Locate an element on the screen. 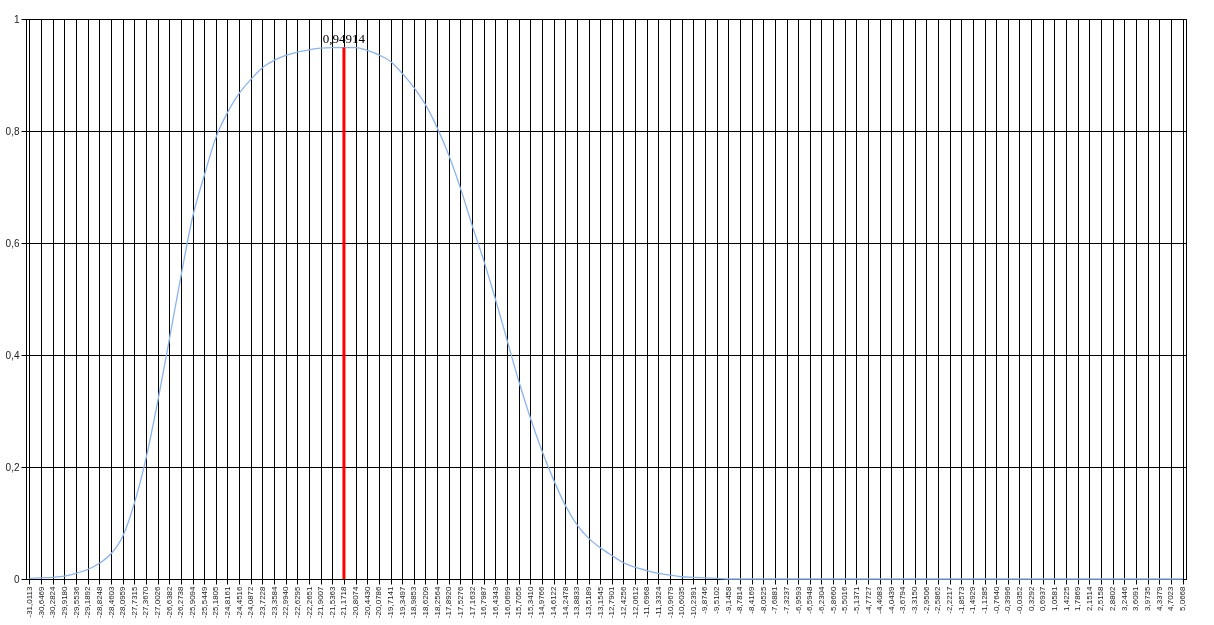 This screenshot has height=625, width=1214. x-tick-label: -17,5276 is located at coordinates (460, 602).